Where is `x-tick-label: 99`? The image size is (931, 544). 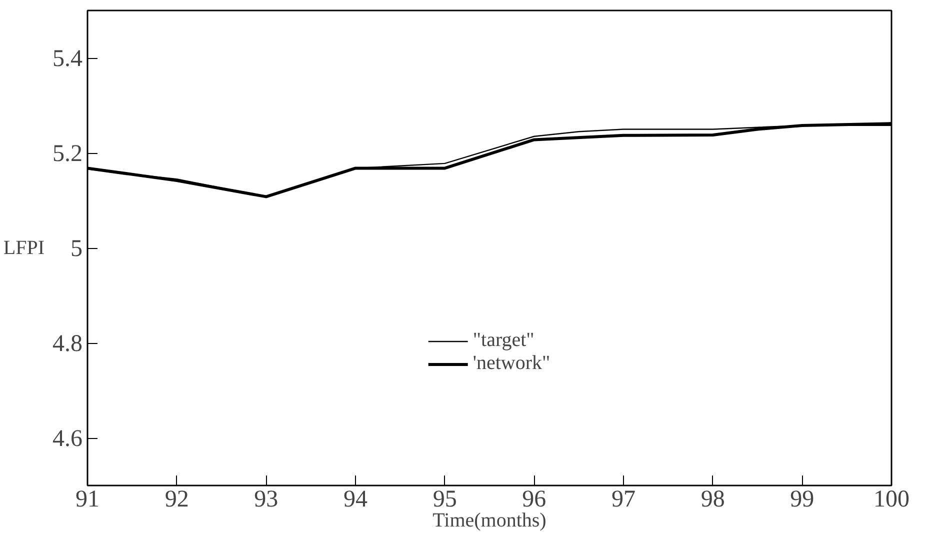 x-tick-label: 99 is located at coordinates (802, 499).